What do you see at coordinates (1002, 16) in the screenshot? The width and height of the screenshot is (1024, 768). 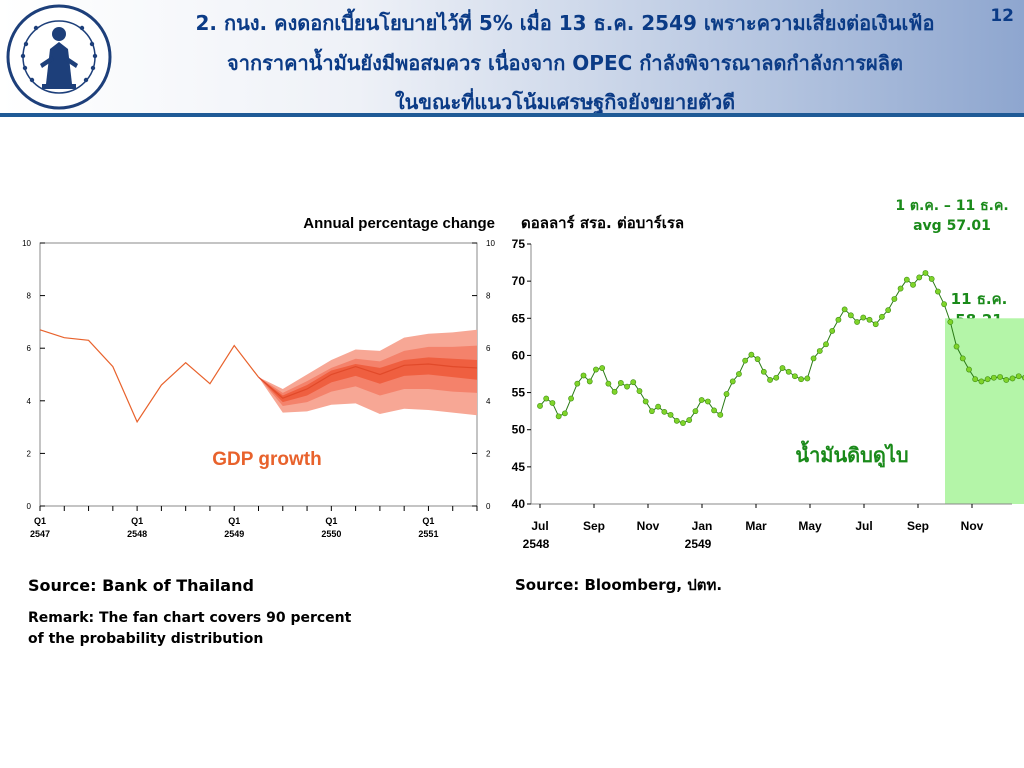 I see `page-number: 12` at bounding box center [1002, 16].